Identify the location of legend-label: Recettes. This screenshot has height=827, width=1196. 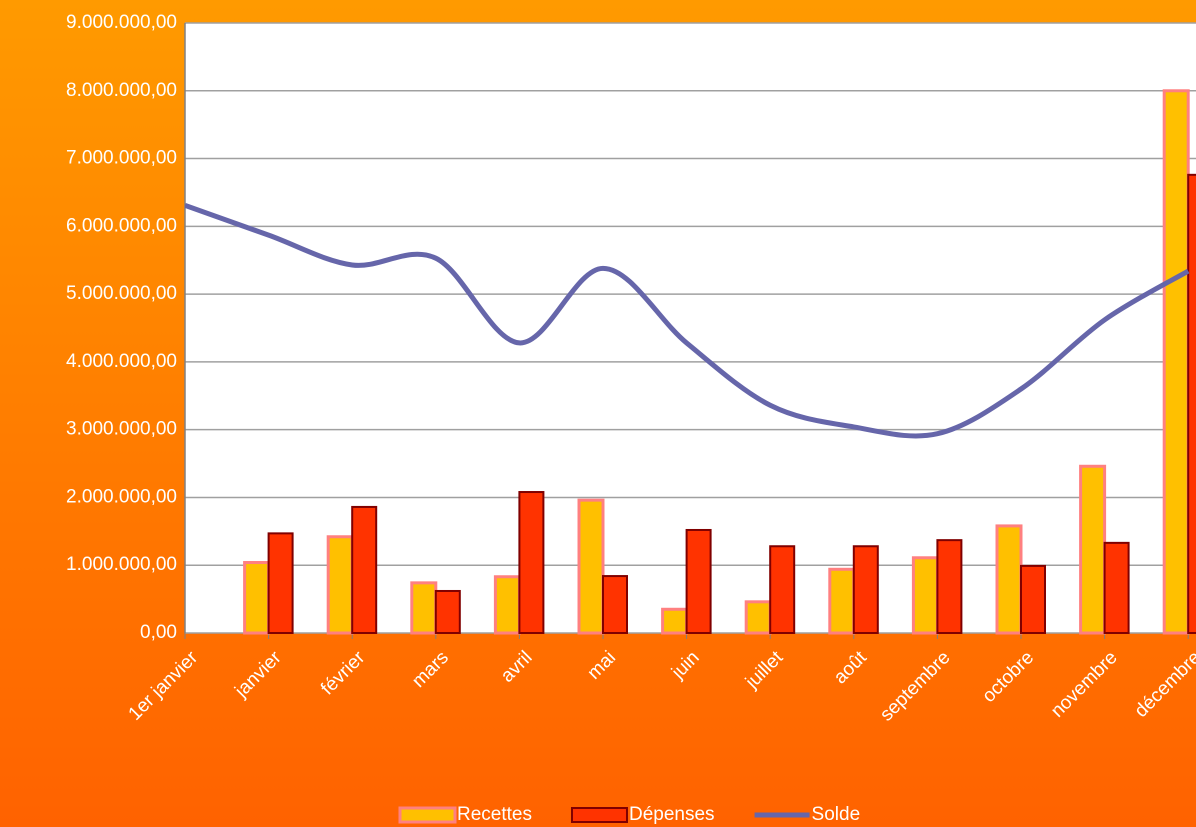
(494, 814).